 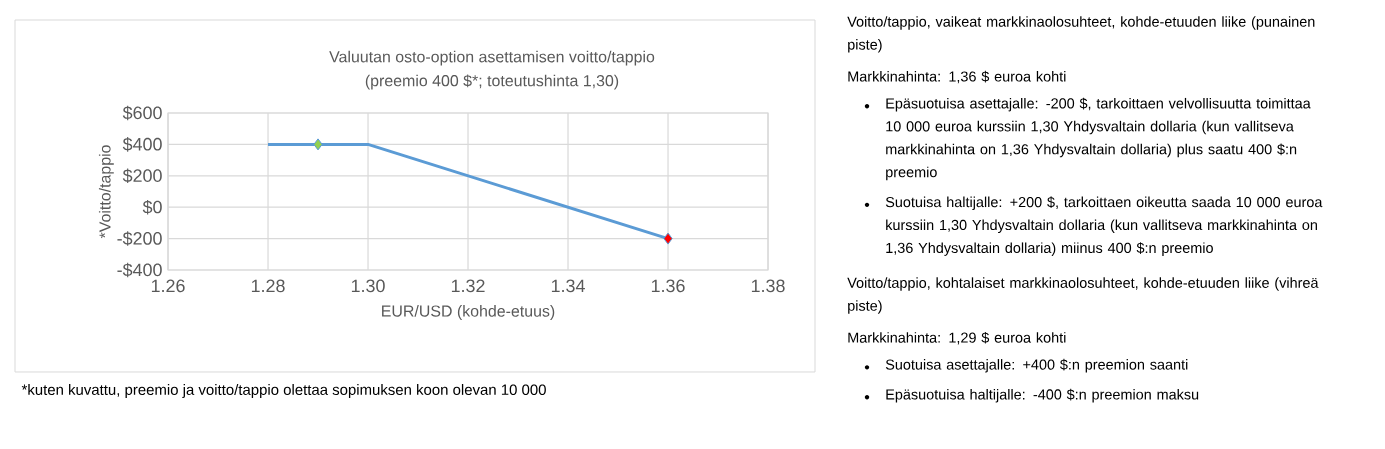 I want to click on text: Voitto/tappio, kohtalaiset markkinaolosuhteet, kohde-etuuden liike (vihreä piste), so click(x=1083, y=295).